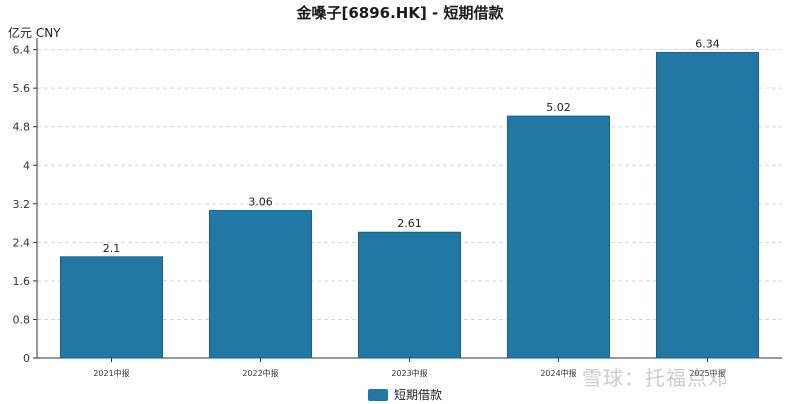  Describe the element at coordinates (409, 373) in the screenshot. I see `x-tick-label: 2023中报` at that location.